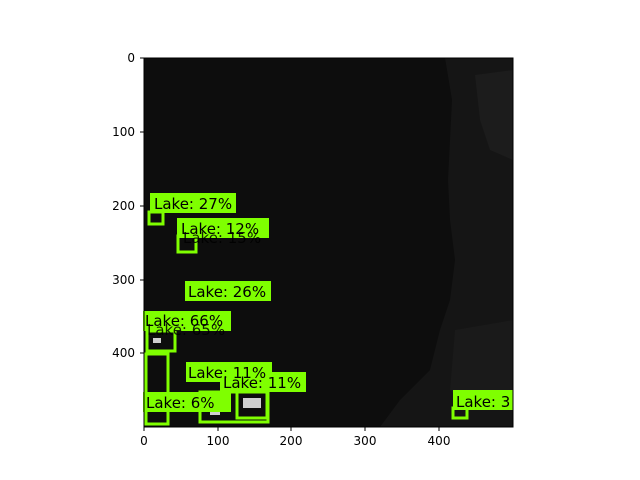  Describe the element at coordinates (218, 441) in the screenshot. I see `x-tick-label: 100` at that location.